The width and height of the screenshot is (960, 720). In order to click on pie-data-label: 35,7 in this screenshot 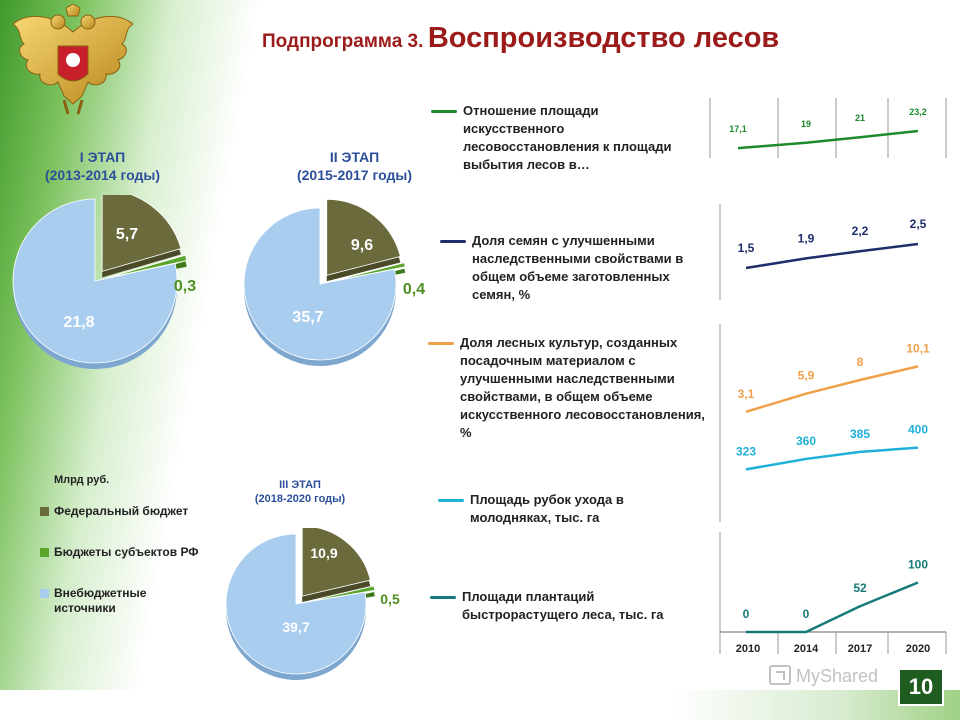, I will do `click(307, 317)`.